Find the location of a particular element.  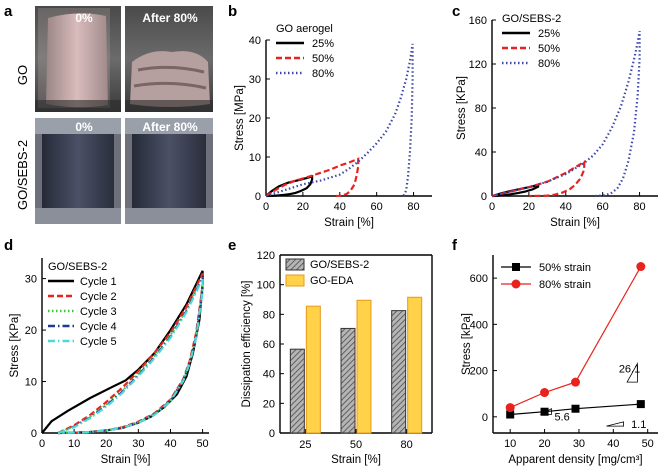

x-tick-label-f: 20 is located at coordinates (544, 444).